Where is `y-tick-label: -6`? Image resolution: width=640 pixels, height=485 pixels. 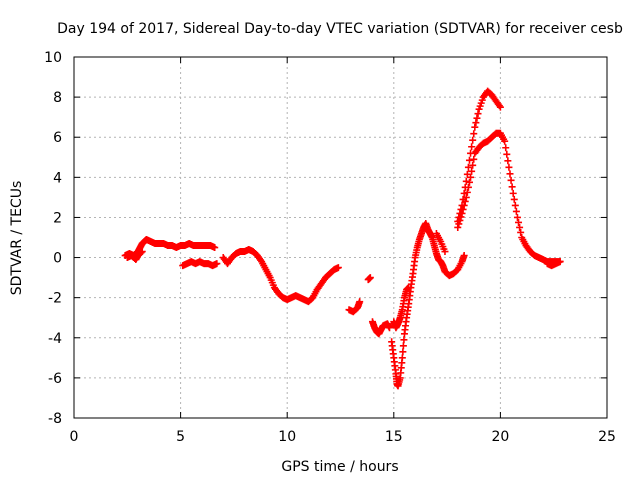 y-tick-label: -6 is located at coordinates (55, 379).